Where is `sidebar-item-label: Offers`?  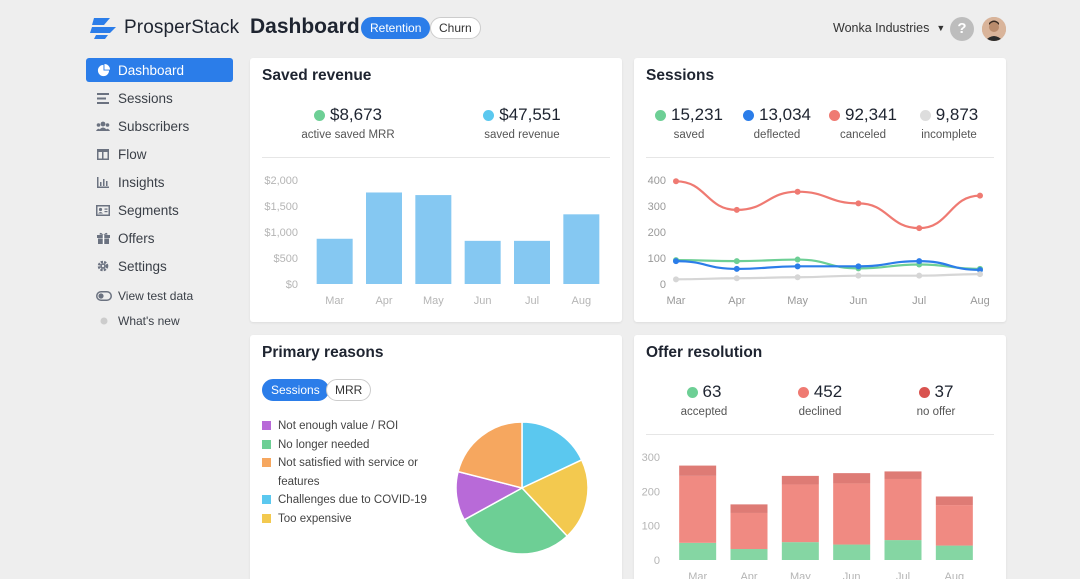
sidebar-item-label: Offers is located at coordinates (136, 238).